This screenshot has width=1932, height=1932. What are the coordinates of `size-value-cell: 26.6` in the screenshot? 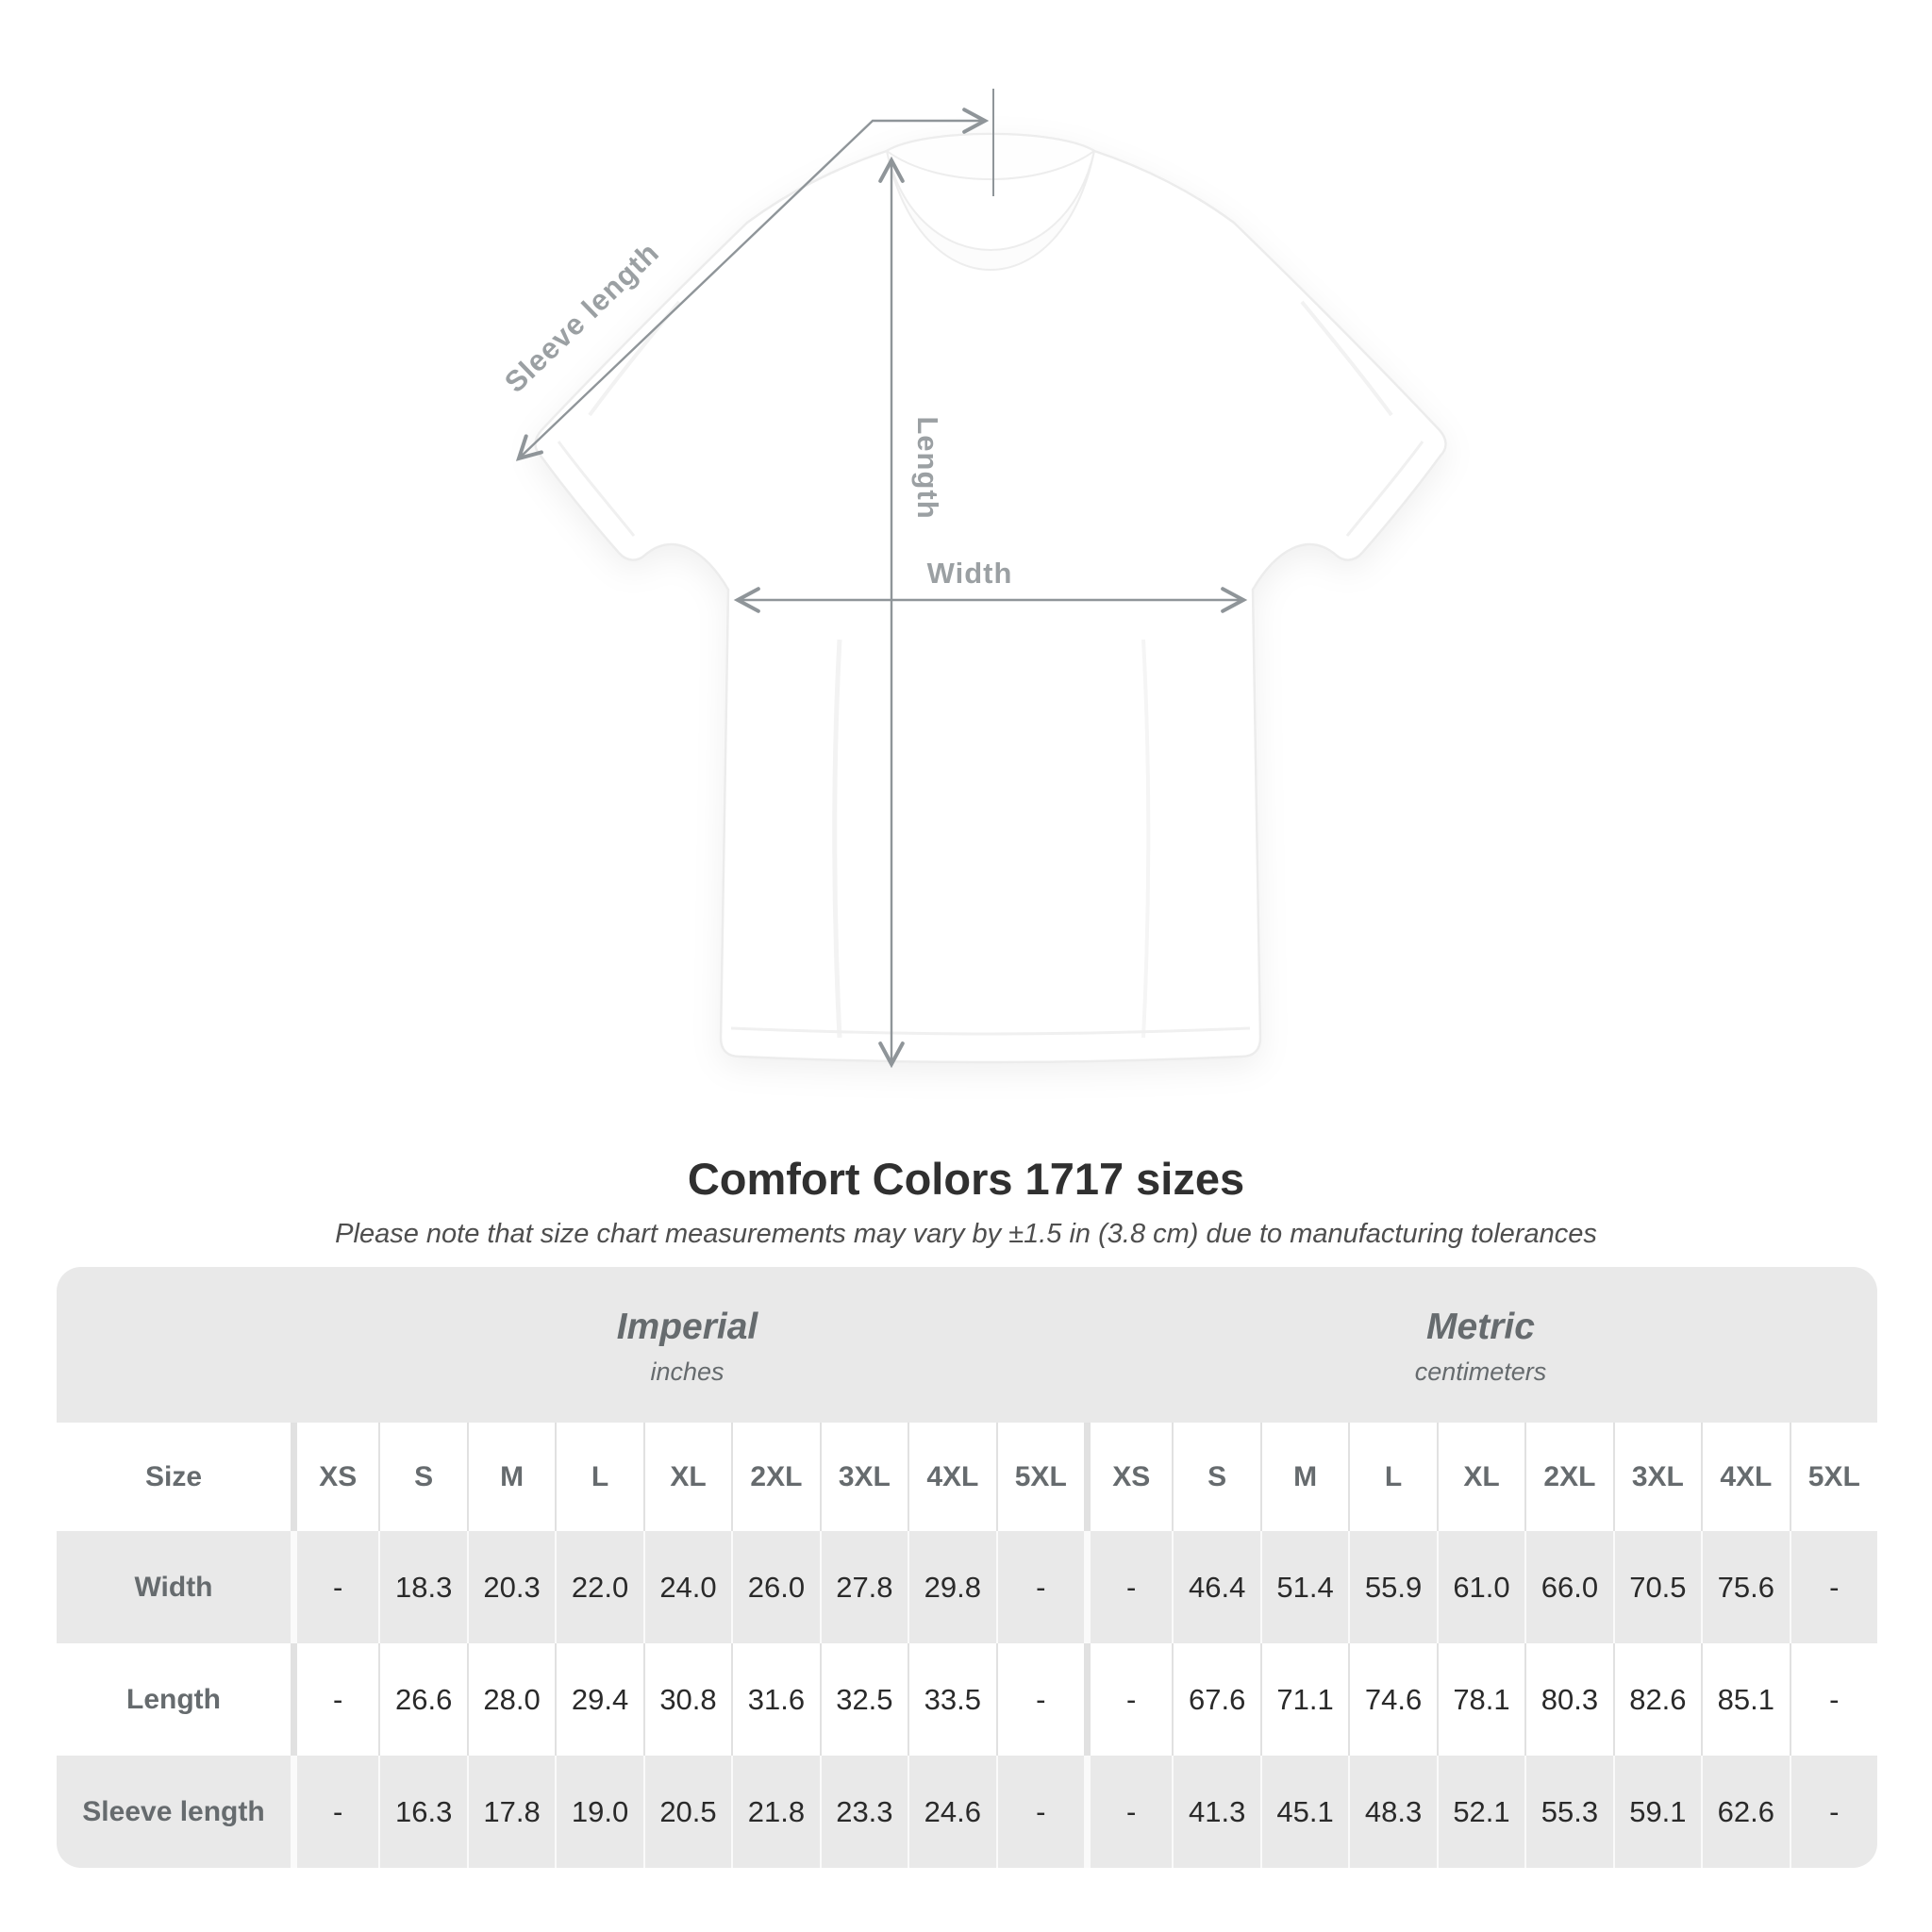 It's located at (423, 1699).